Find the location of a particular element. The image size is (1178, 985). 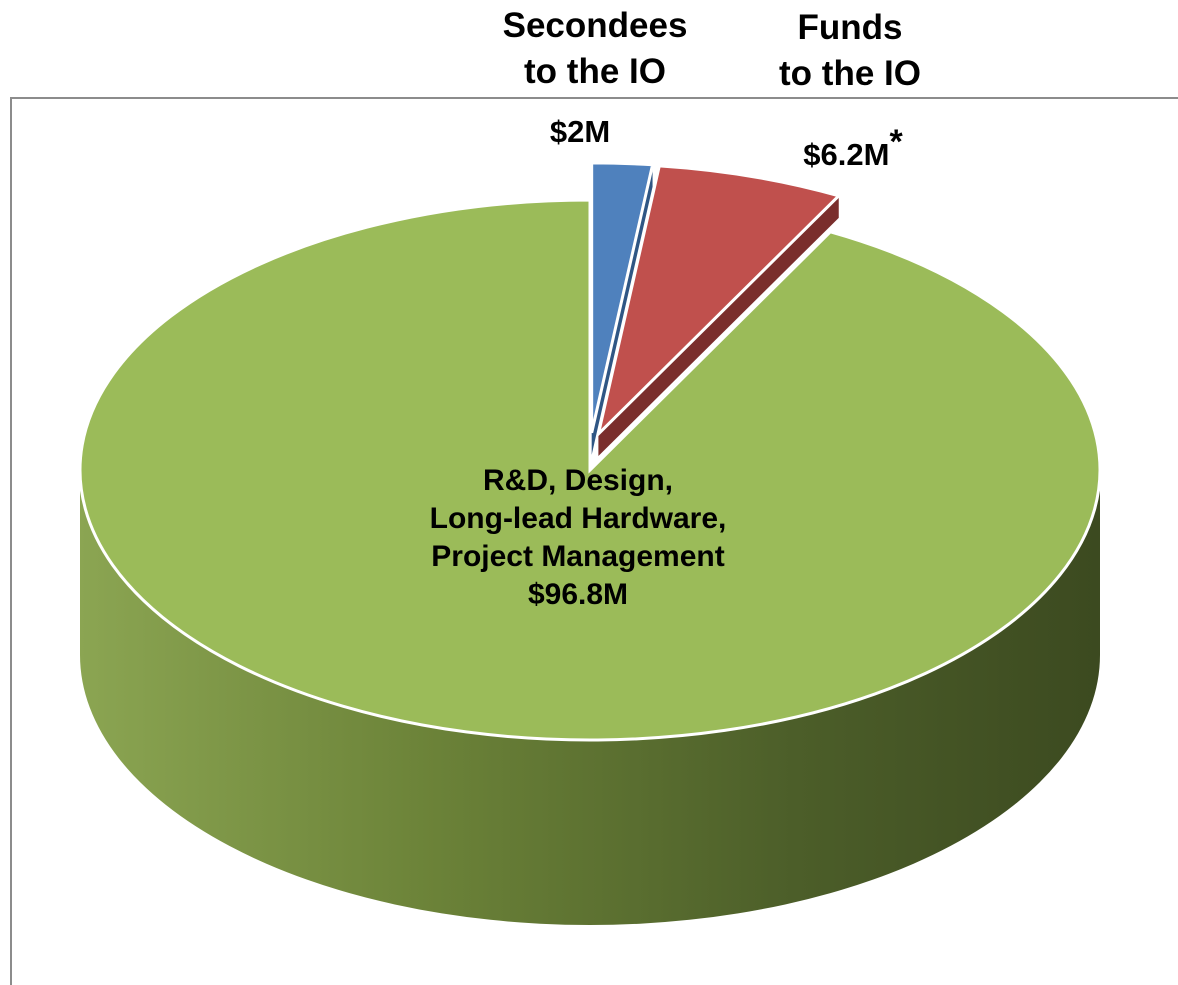

data-label-funds-to-the-io: $6.2M* is located at coordinates (853, 147).